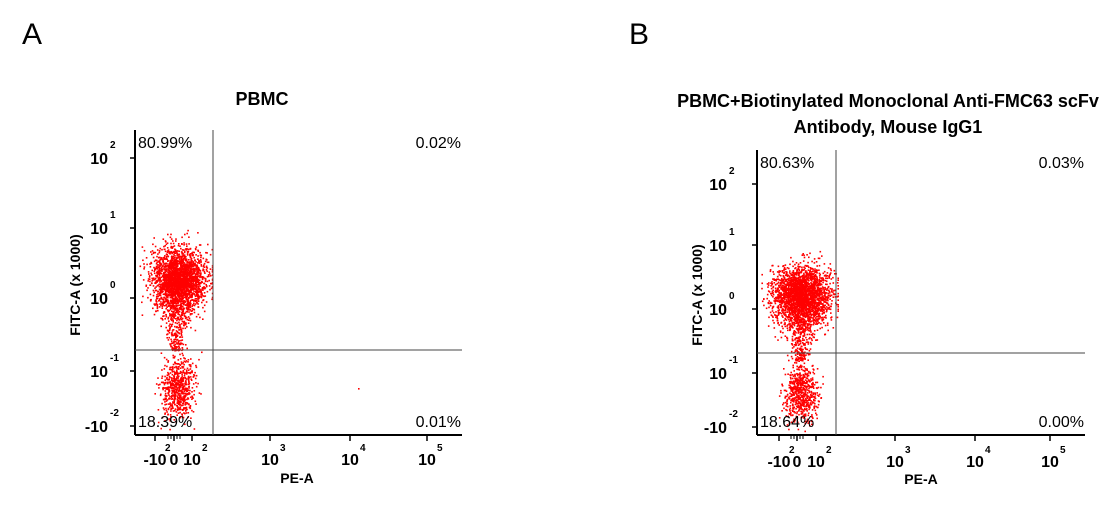 The image size is (1113, 508). What do you see at coordinates (732, 296) in the screenshot?
I see `y-tick-exponent: 0` at bounding box center [732, 296].